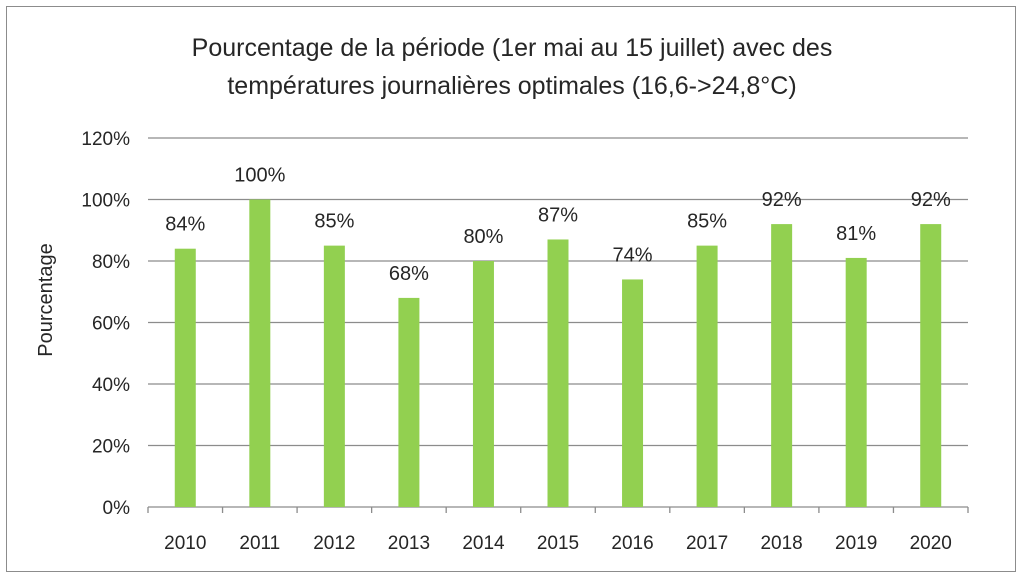 Image resolution: width=1024 pixels, height=581 pixels. I want to click on y-tick-label: 40%, so click(111, 385).